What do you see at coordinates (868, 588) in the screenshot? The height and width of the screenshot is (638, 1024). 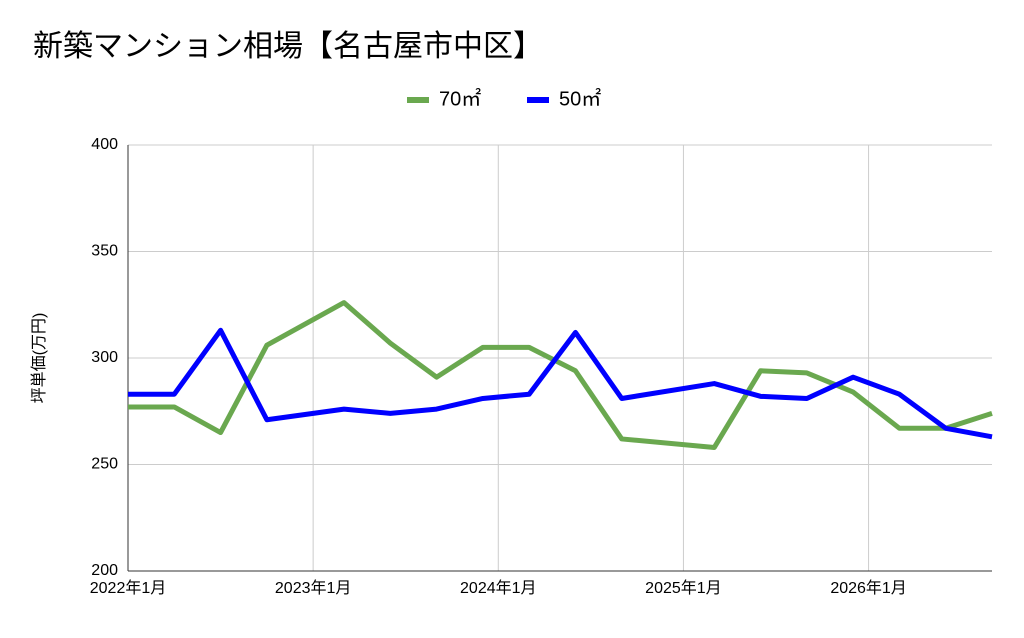 I see `x-tick-label: 2026年1月` at bounding box center [868, 588].